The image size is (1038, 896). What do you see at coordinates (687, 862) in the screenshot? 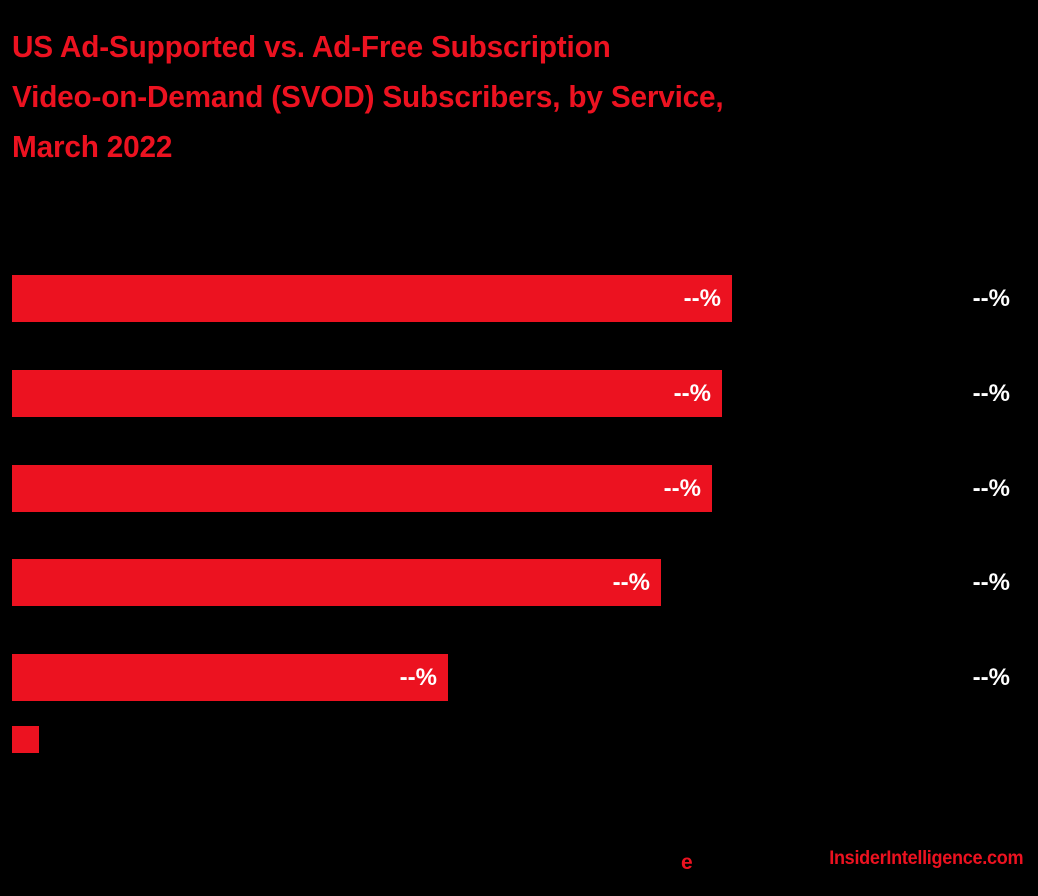
I see `emarketer-logo: e` at bounding box center [687, 862].